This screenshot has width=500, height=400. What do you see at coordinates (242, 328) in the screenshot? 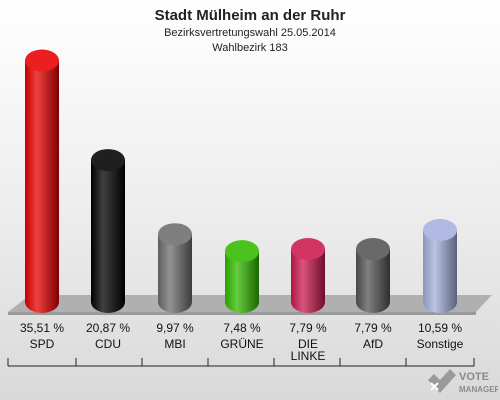
I see `value-label: 7,48 %` at bounding box center [242, 328].